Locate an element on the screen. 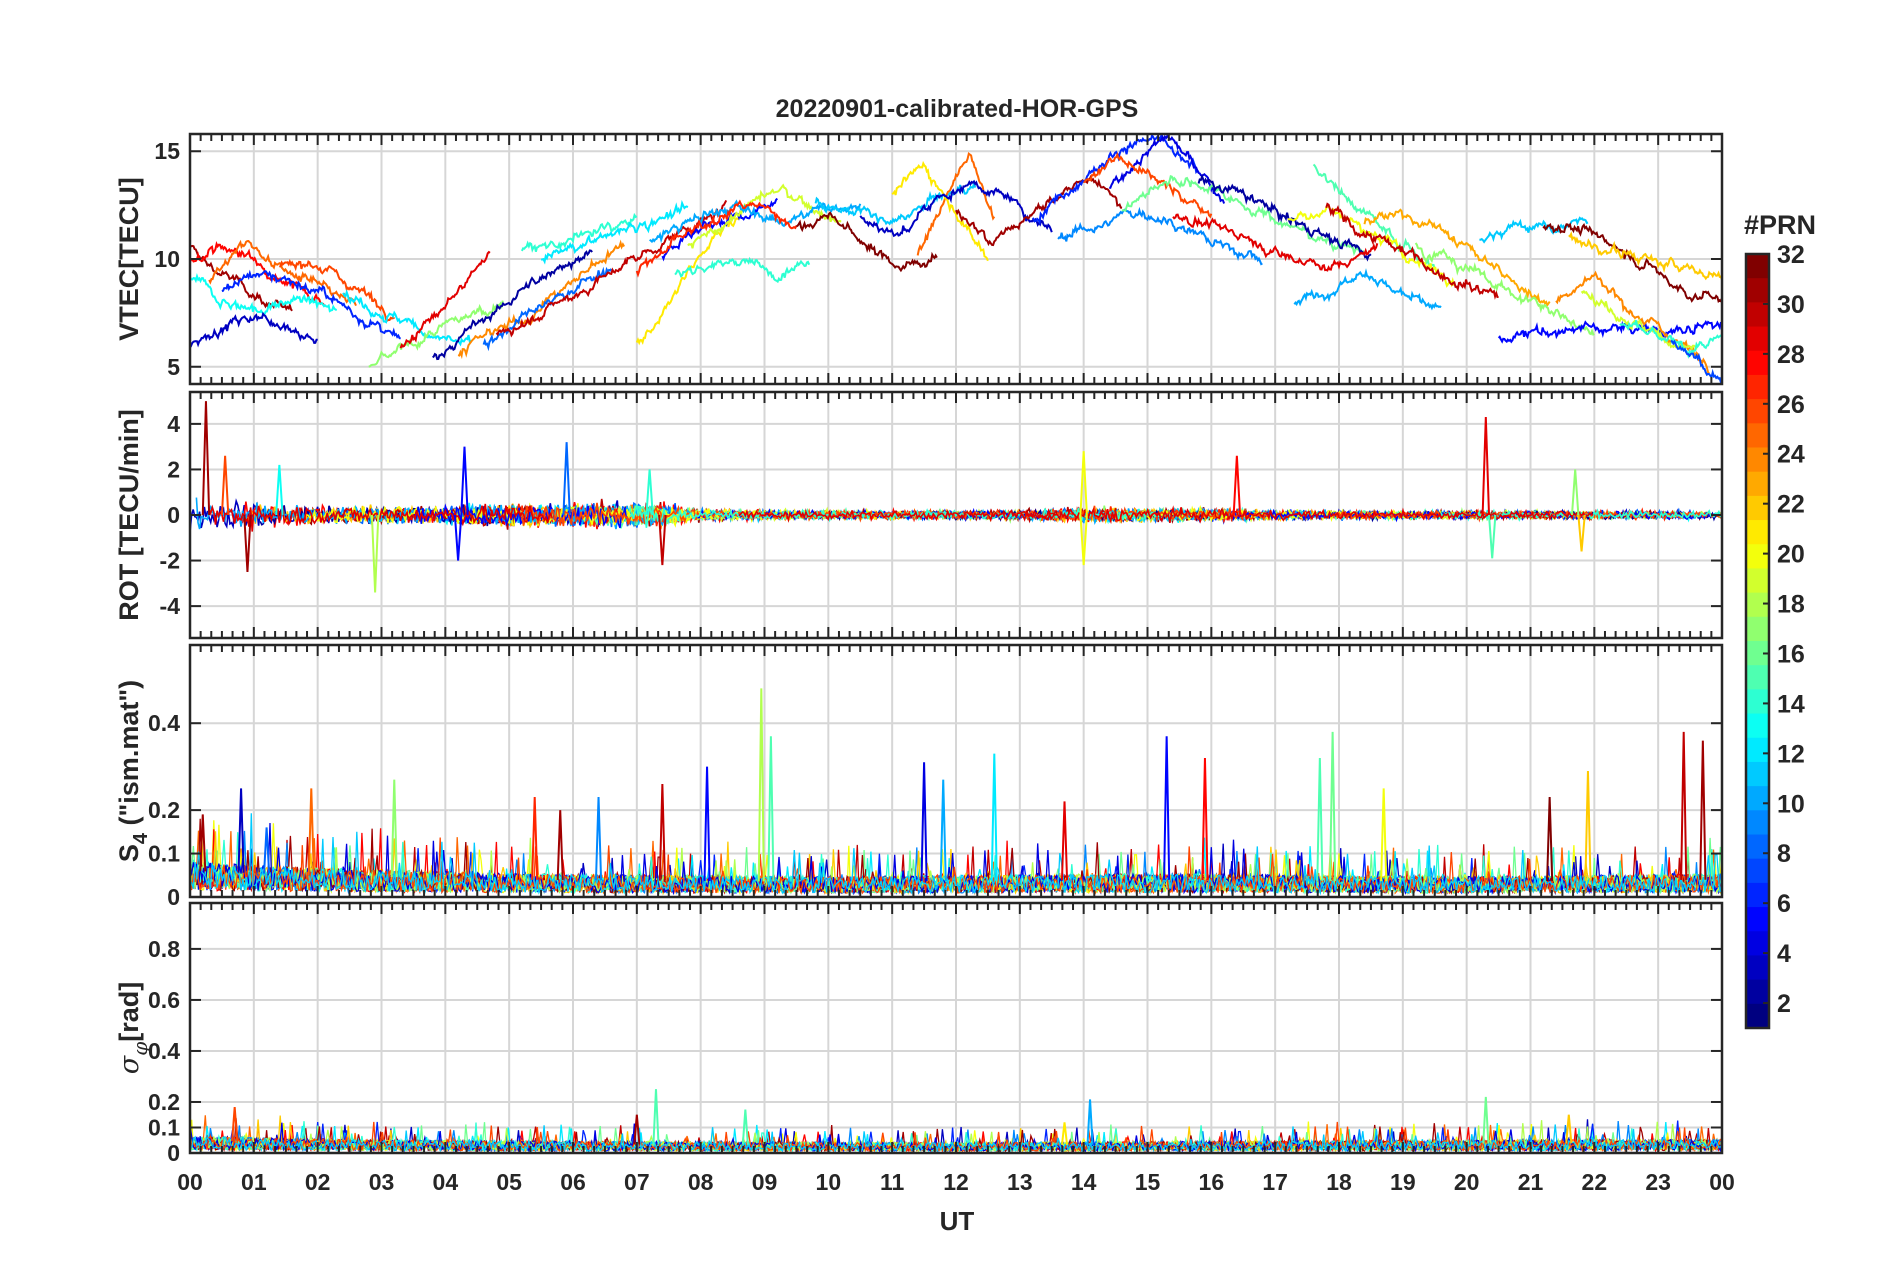 The width and height of the screenshot is (1902, 1272). x-tick-label: 00 is located at coordinates (1722, 1182).